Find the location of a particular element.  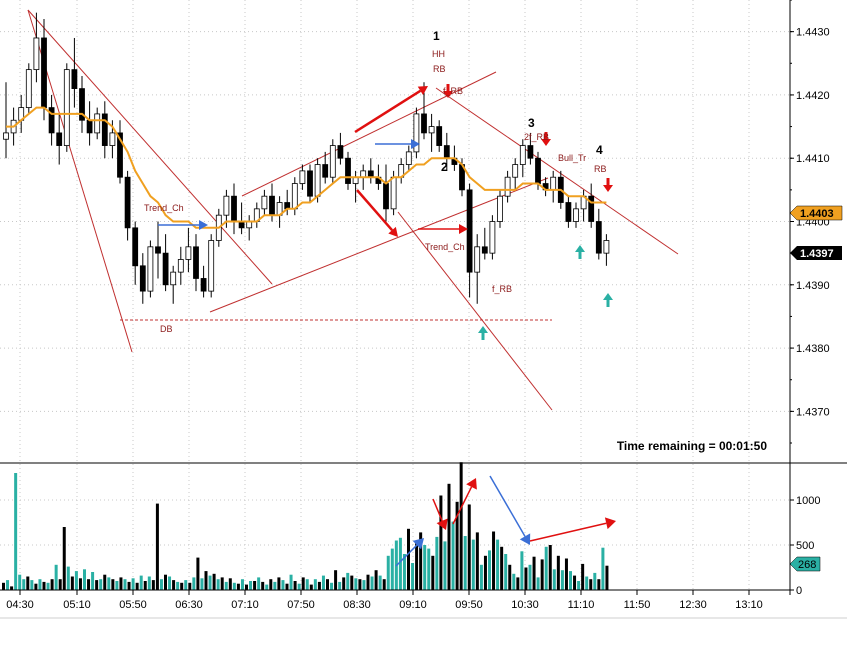

price-tick-label: 1.4390 is located at coordinates (813, 286).